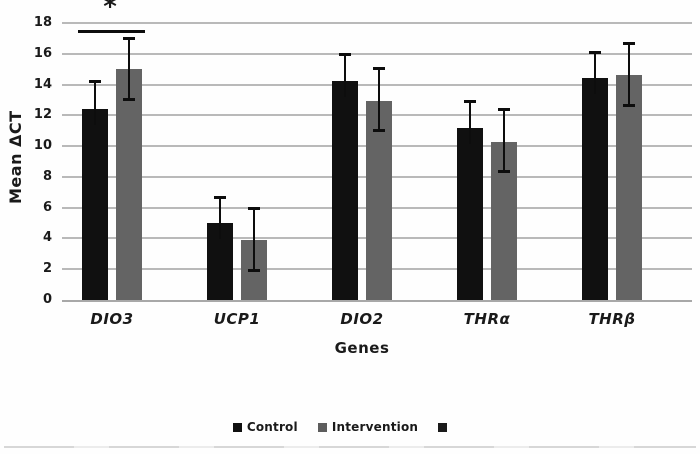 This screenshot has height=454, width=700. I want to click on x-category-label-DIO3: DIO3, so click(112, 319).